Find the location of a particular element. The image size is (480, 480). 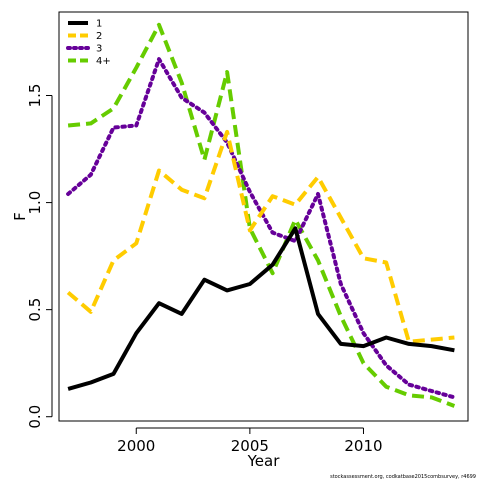

y-tick-label: 0.0 is located at coordinates (35, 417).